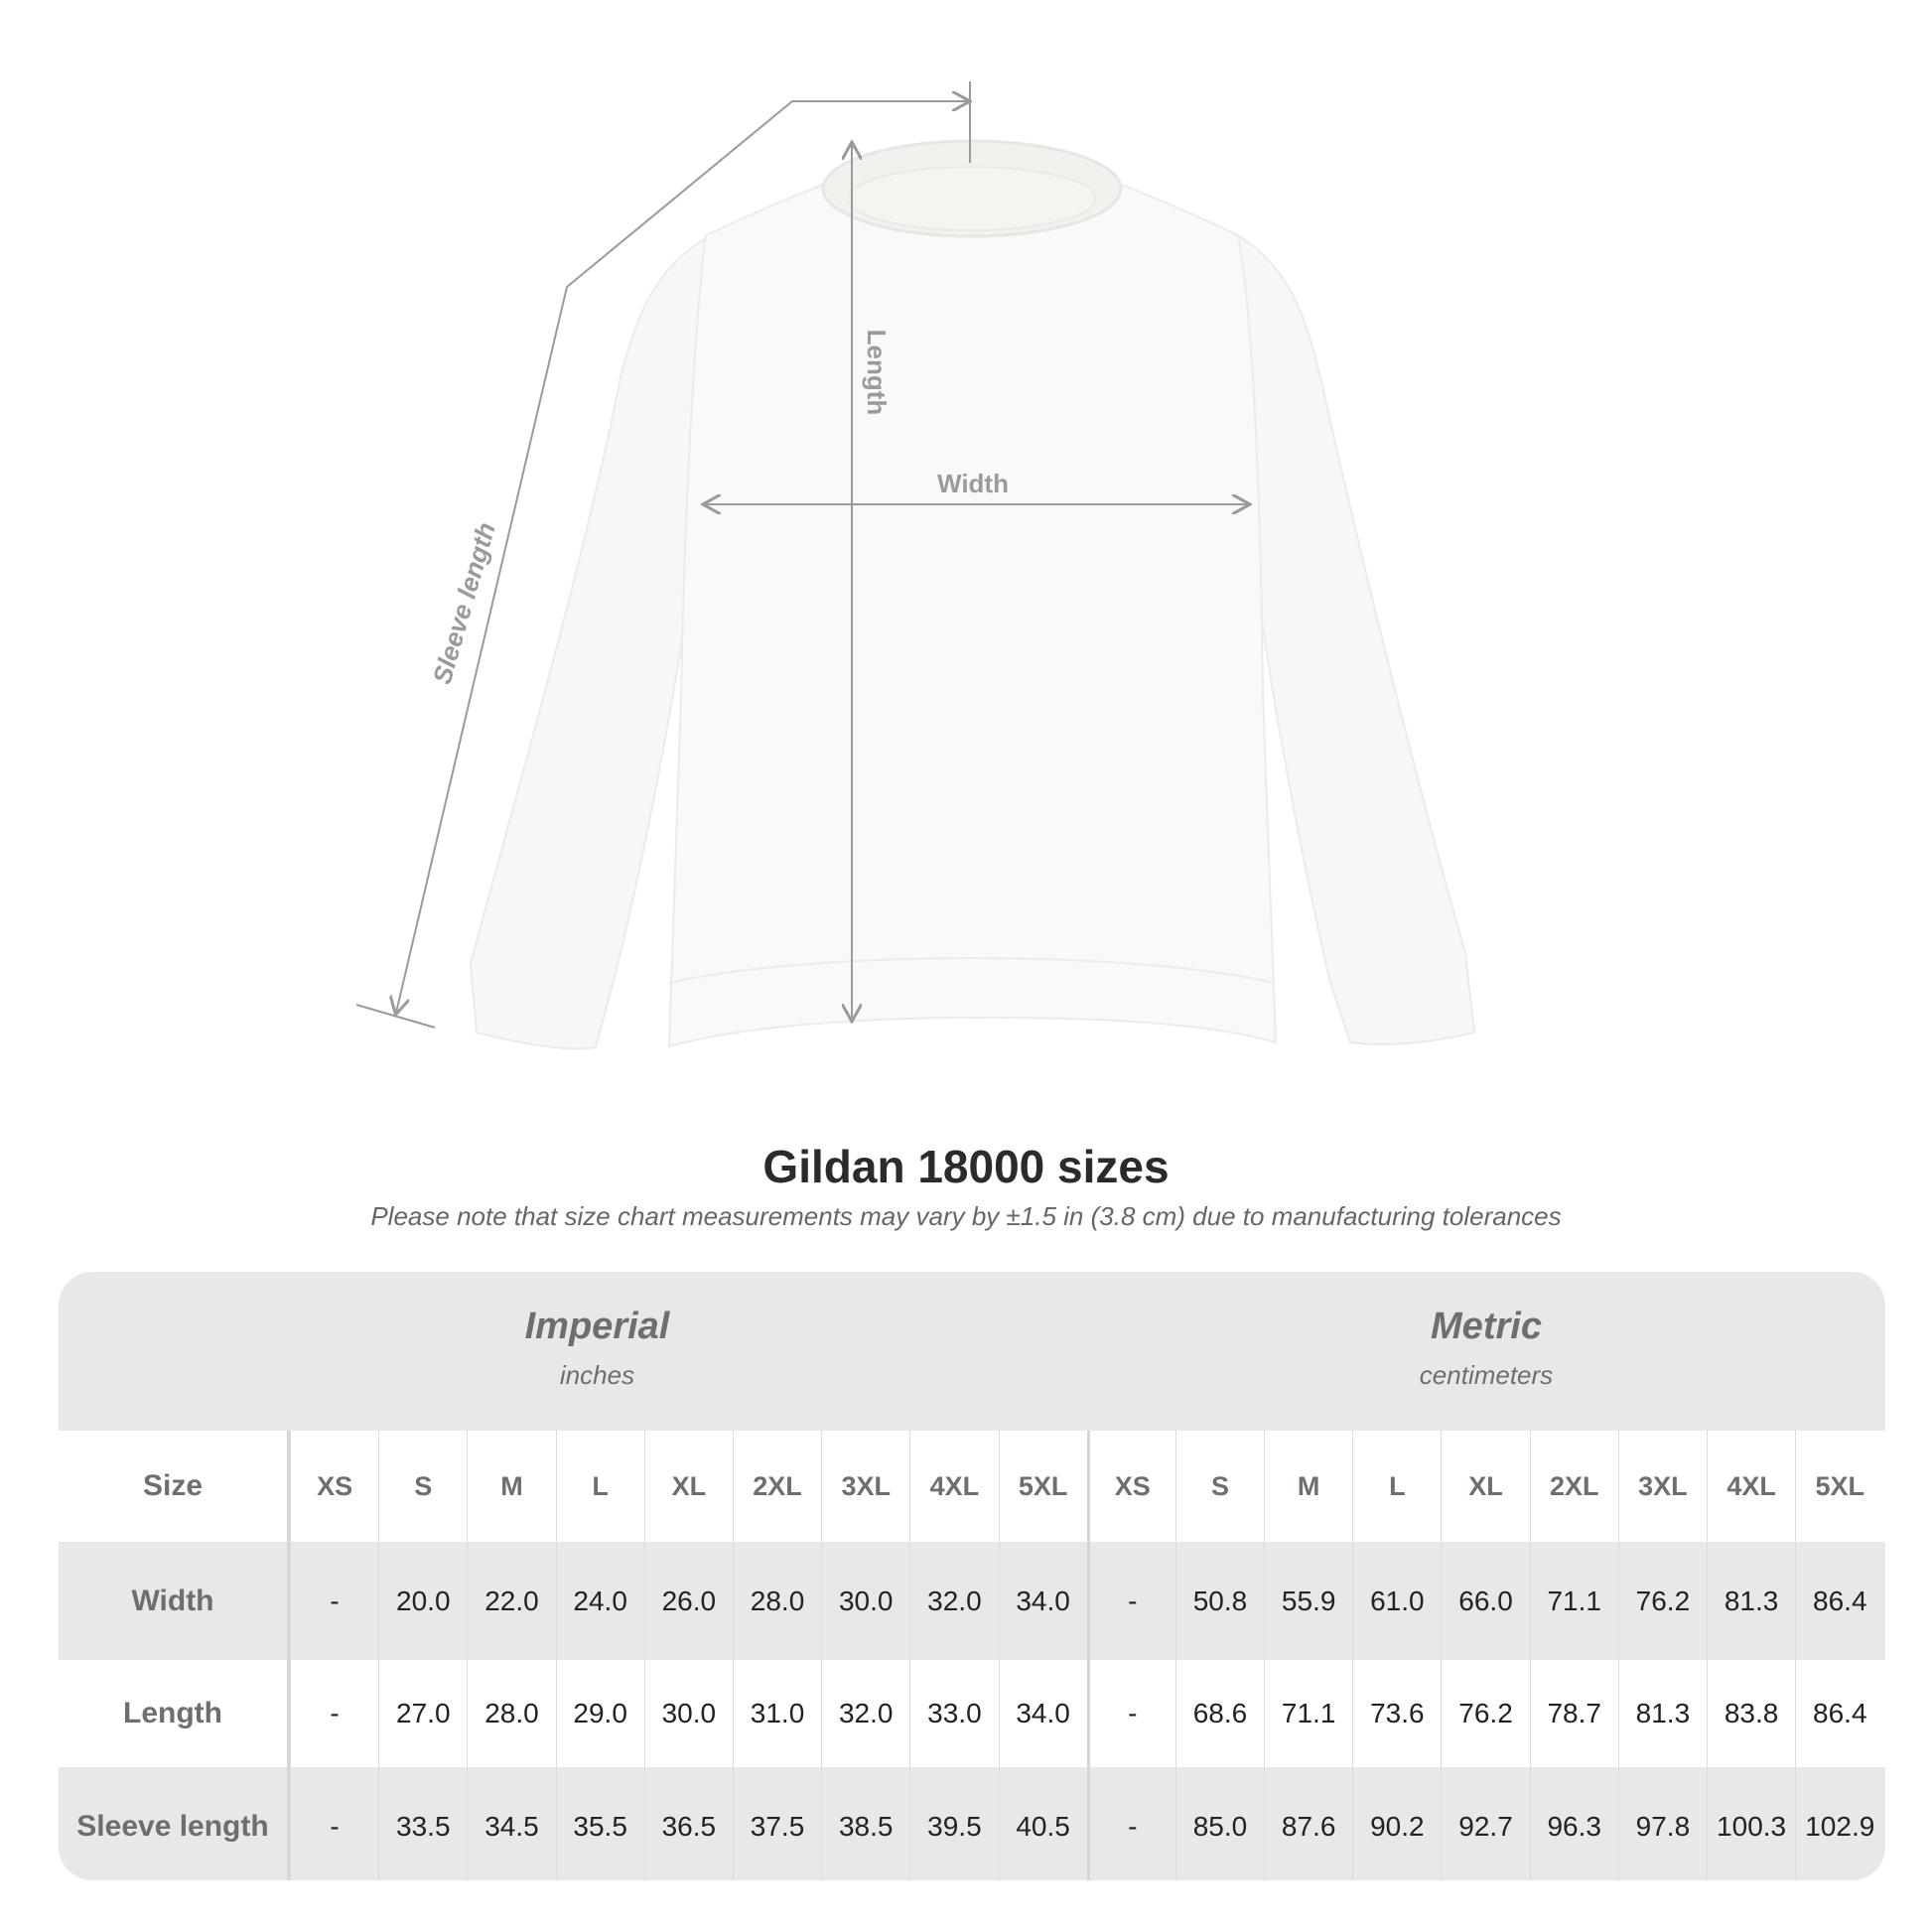 The image size is (1932, 1932). I want to click on metric-size-header: 5XL, so click(1839, 1486).